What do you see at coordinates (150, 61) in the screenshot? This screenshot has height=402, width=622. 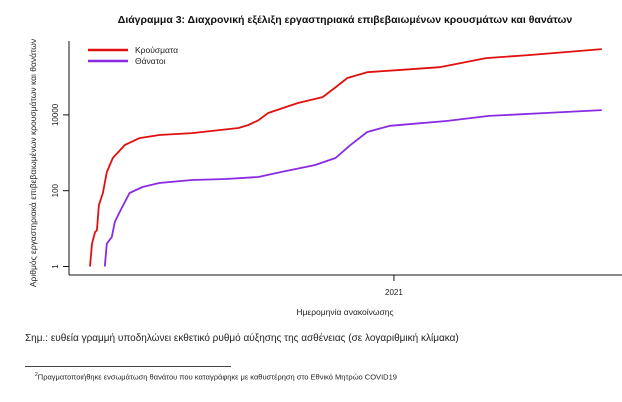 I see `legend-label-deaths: Θάνατοι` at bounding box center [150, 61].